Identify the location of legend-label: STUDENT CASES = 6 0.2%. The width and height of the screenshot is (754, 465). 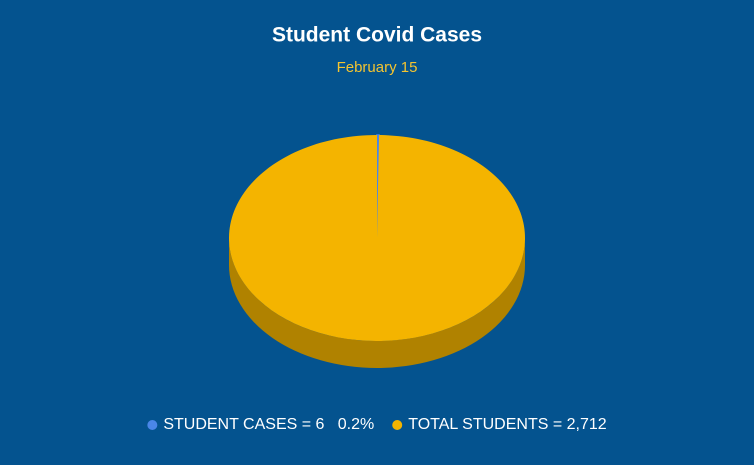
(268, 424).